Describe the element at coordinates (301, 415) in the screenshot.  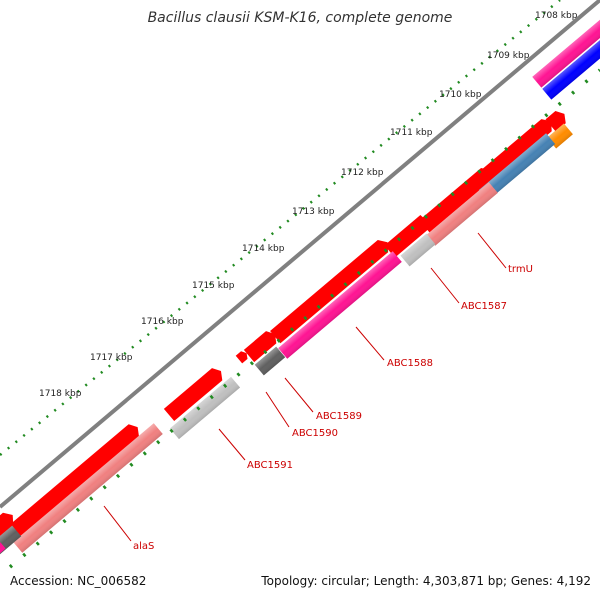
I see `callout-abc1590: ABC1590` at that location.